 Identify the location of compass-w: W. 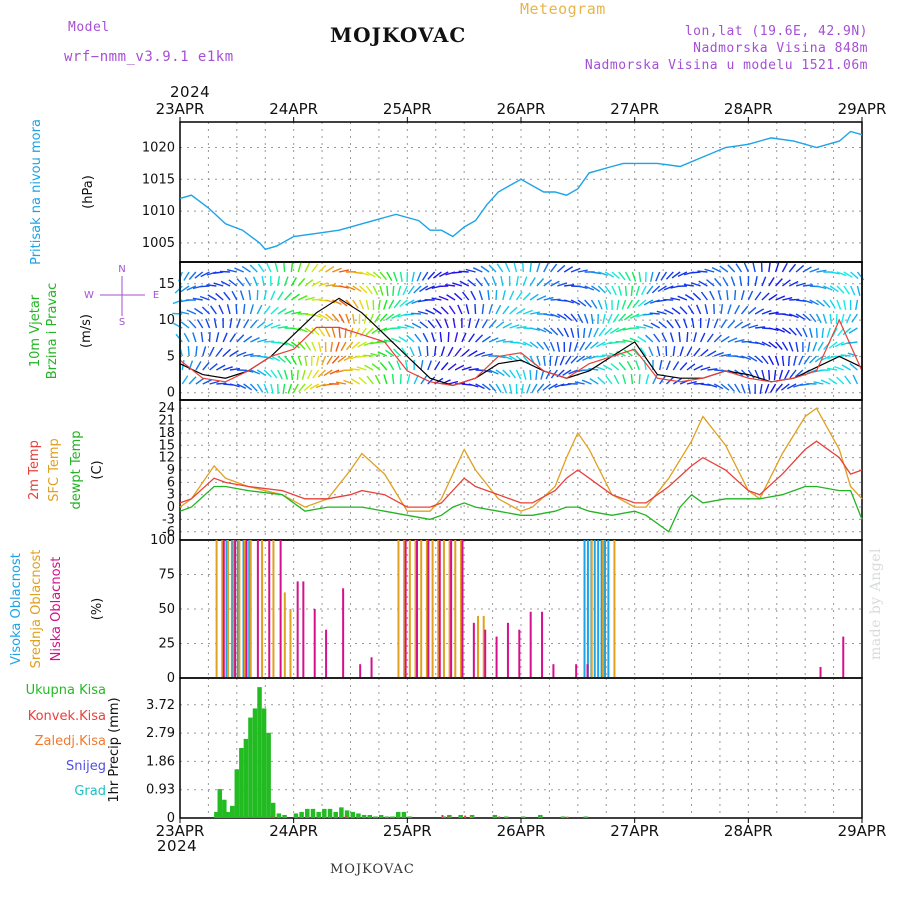
(89, 295).